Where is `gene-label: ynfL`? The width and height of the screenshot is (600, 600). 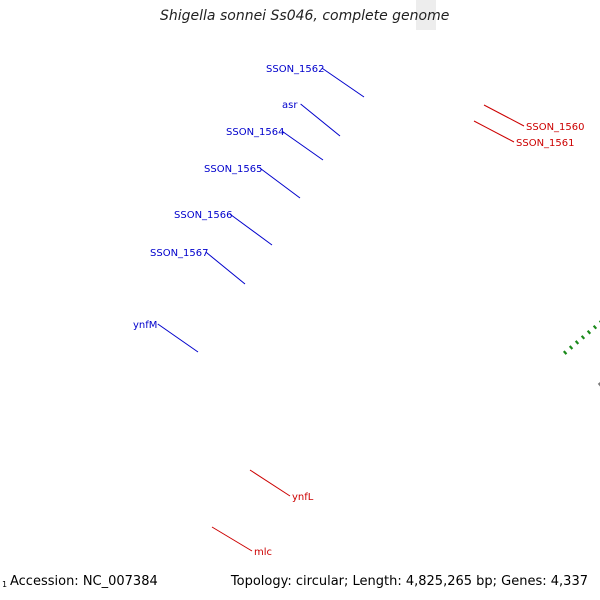 gene-label: ynfL is located at coordinates (303, 497).